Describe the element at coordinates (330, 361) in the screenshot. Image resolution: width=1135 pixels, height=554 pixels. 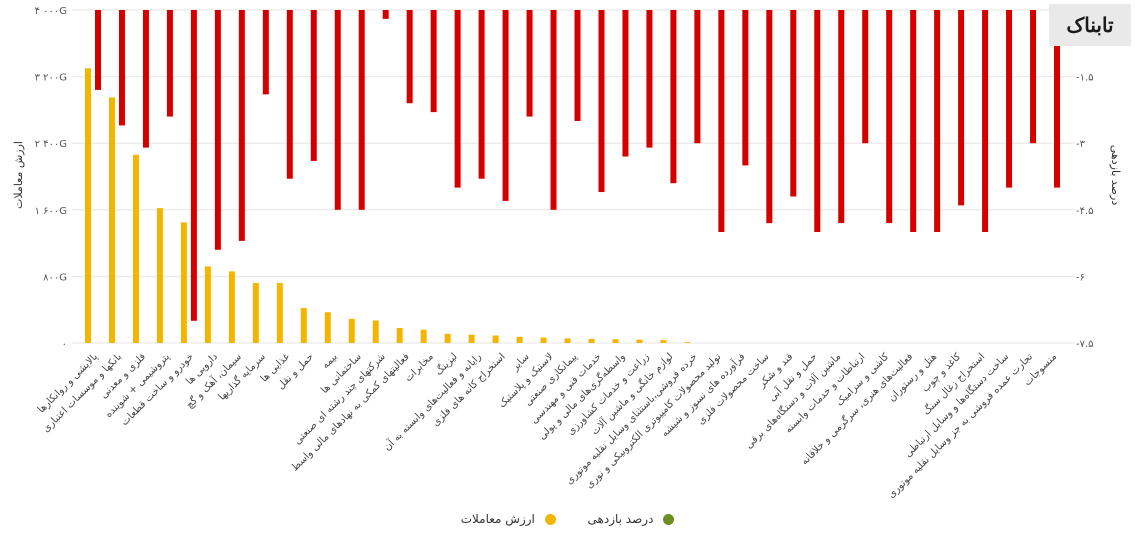
I see `category-label: بیمه` at that location.